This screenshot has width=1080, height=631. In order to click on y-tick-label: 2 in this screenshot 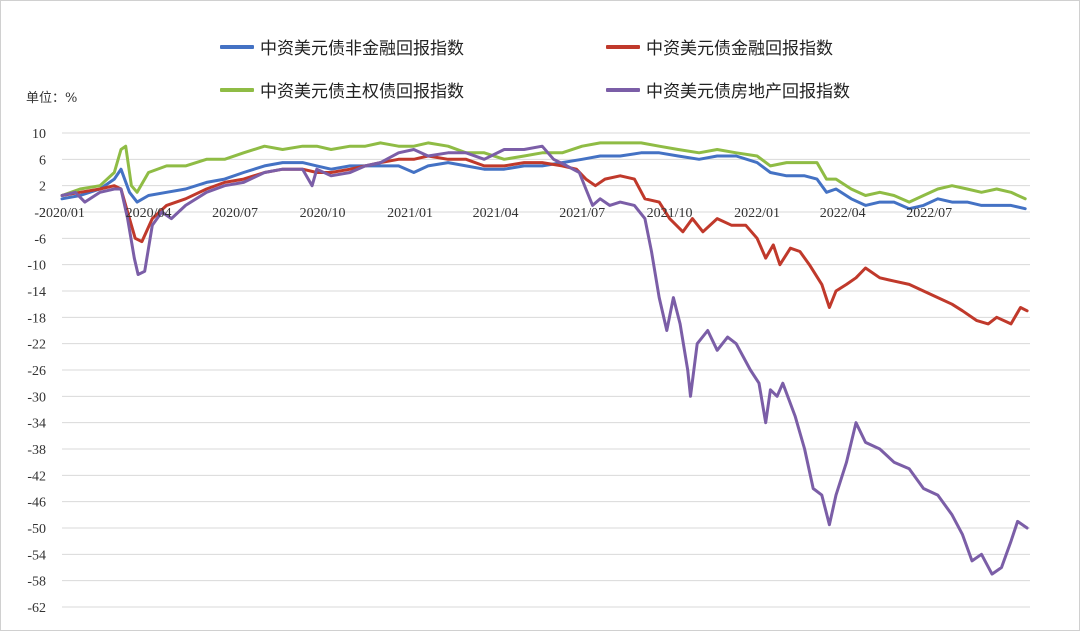, I will do `click(42, 187)`.